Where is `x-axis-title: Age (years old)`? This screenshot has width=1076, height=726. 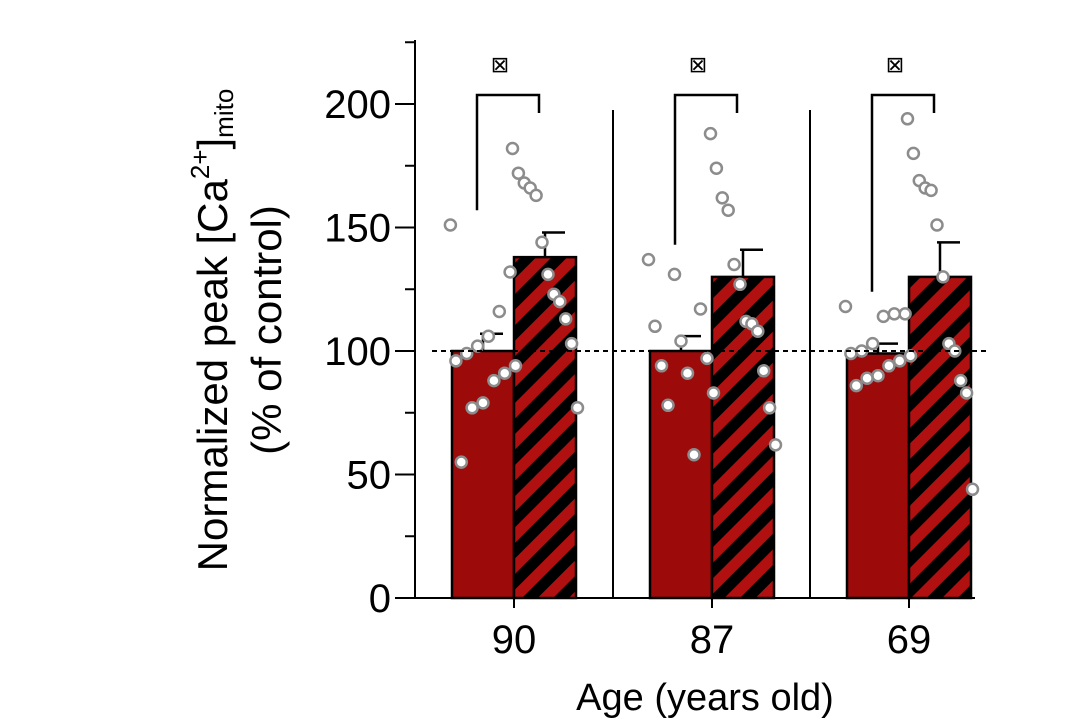 x-axis-title: Age (years old) is located at coordinates (705, 698).